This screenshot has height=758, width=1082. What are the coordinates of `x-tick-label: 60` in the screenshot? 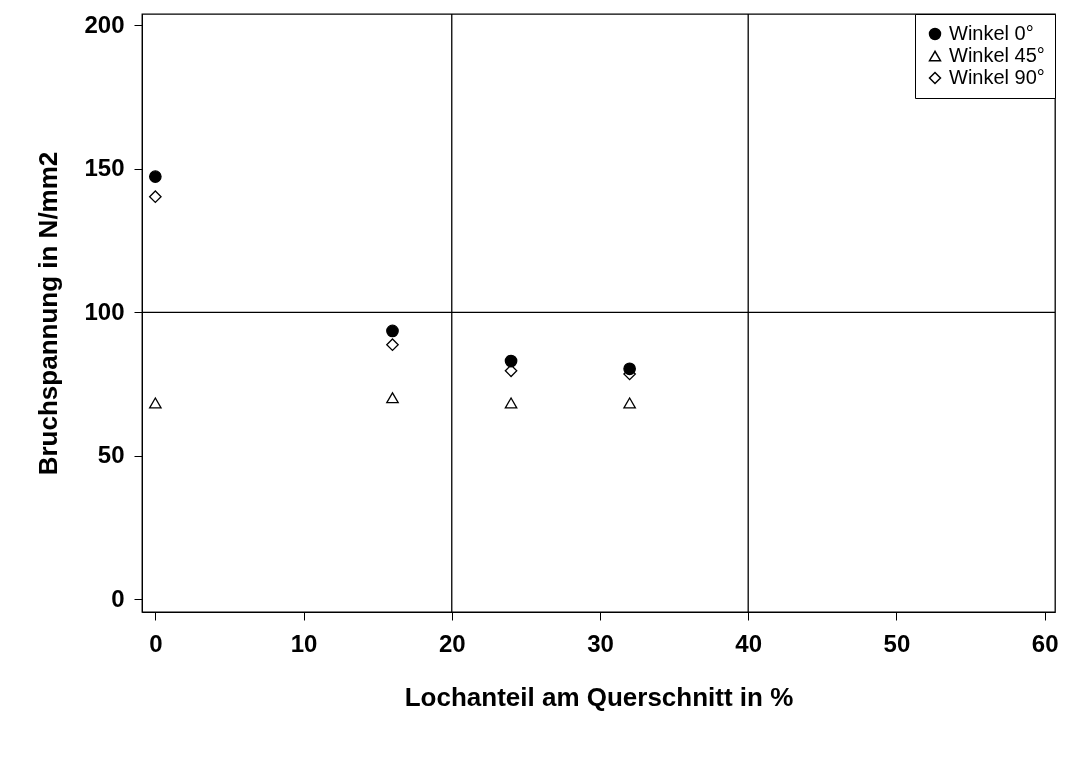 It's located at (1045, 643).